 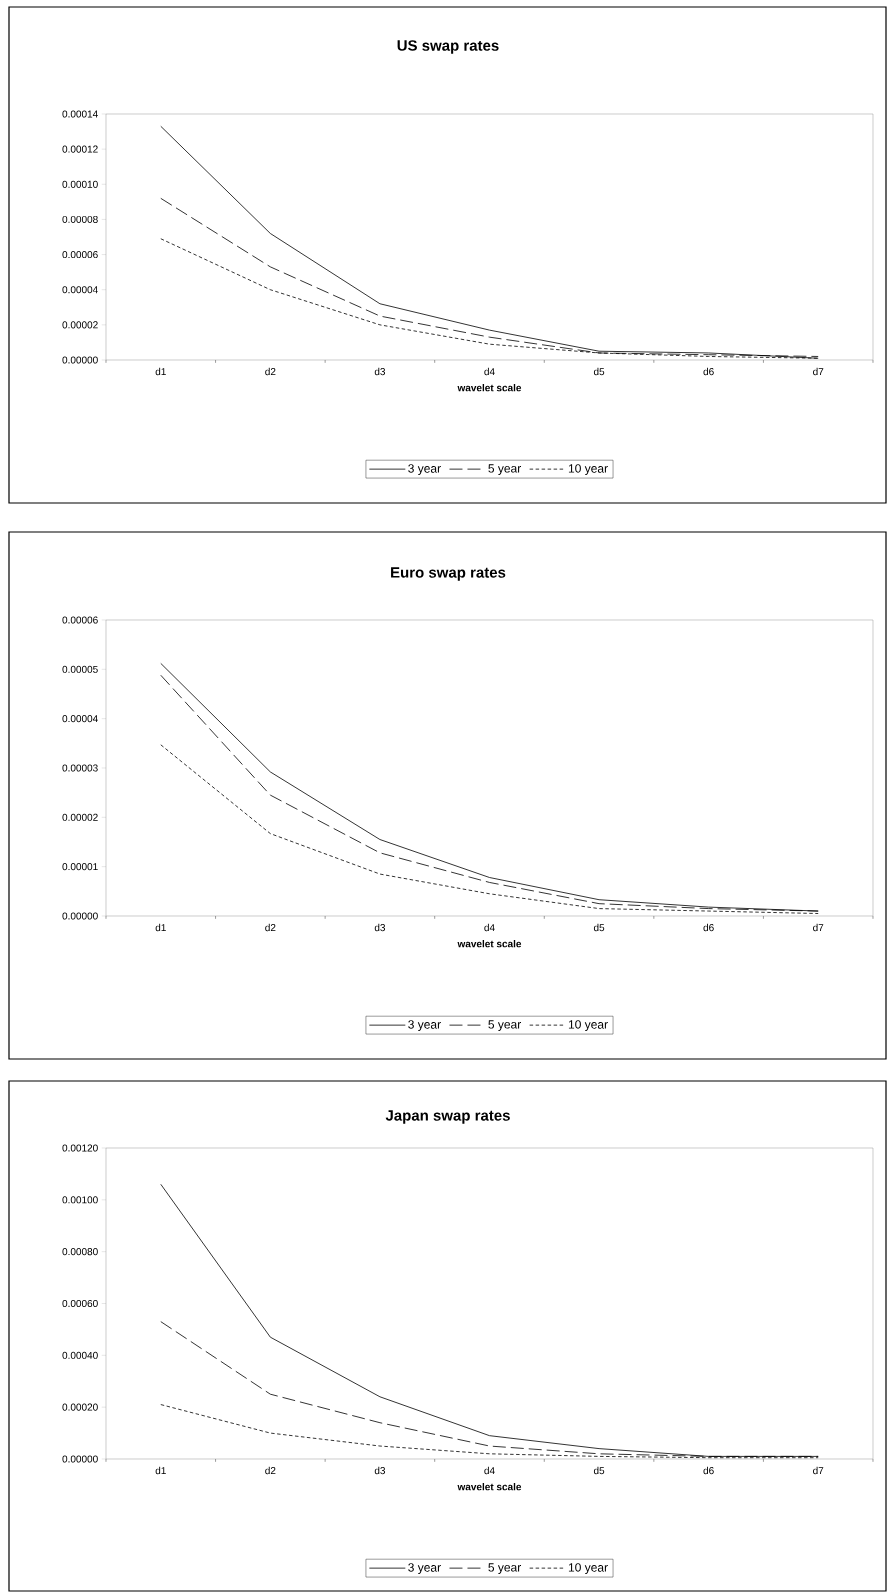 I want to click on y-tick-label: 0.00120, so click(x=80, y=1148).